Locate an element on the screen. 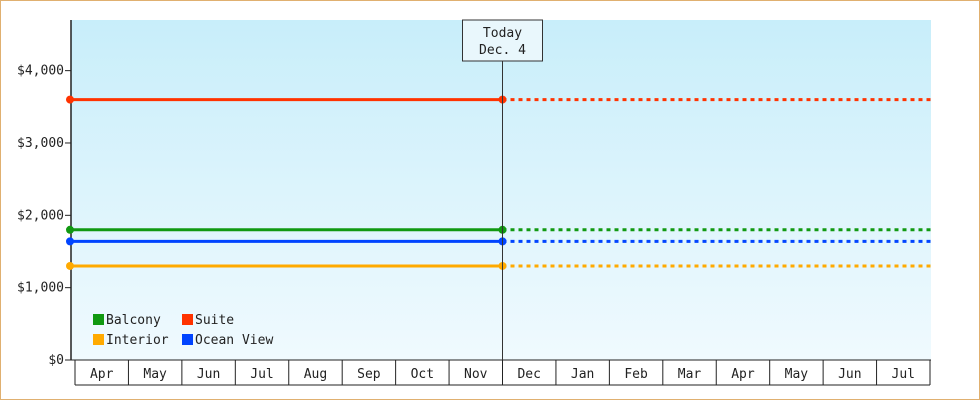 This screenshot has height=400, width=980. today-date: Dec. 4 is located at coordinates (502, 50).